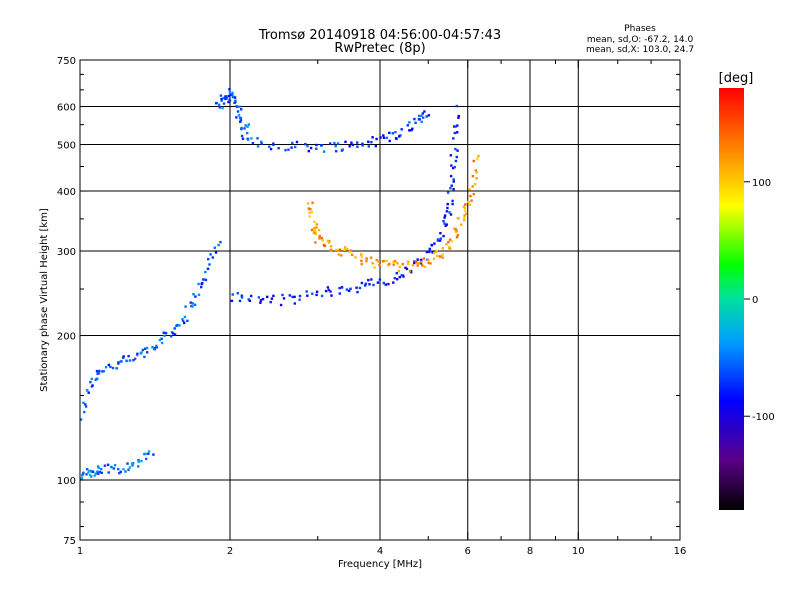 The height and width of the screenshot is (600, 800). I want to click on chart-subtitle: RwPretec (8p), so click(379, 48).